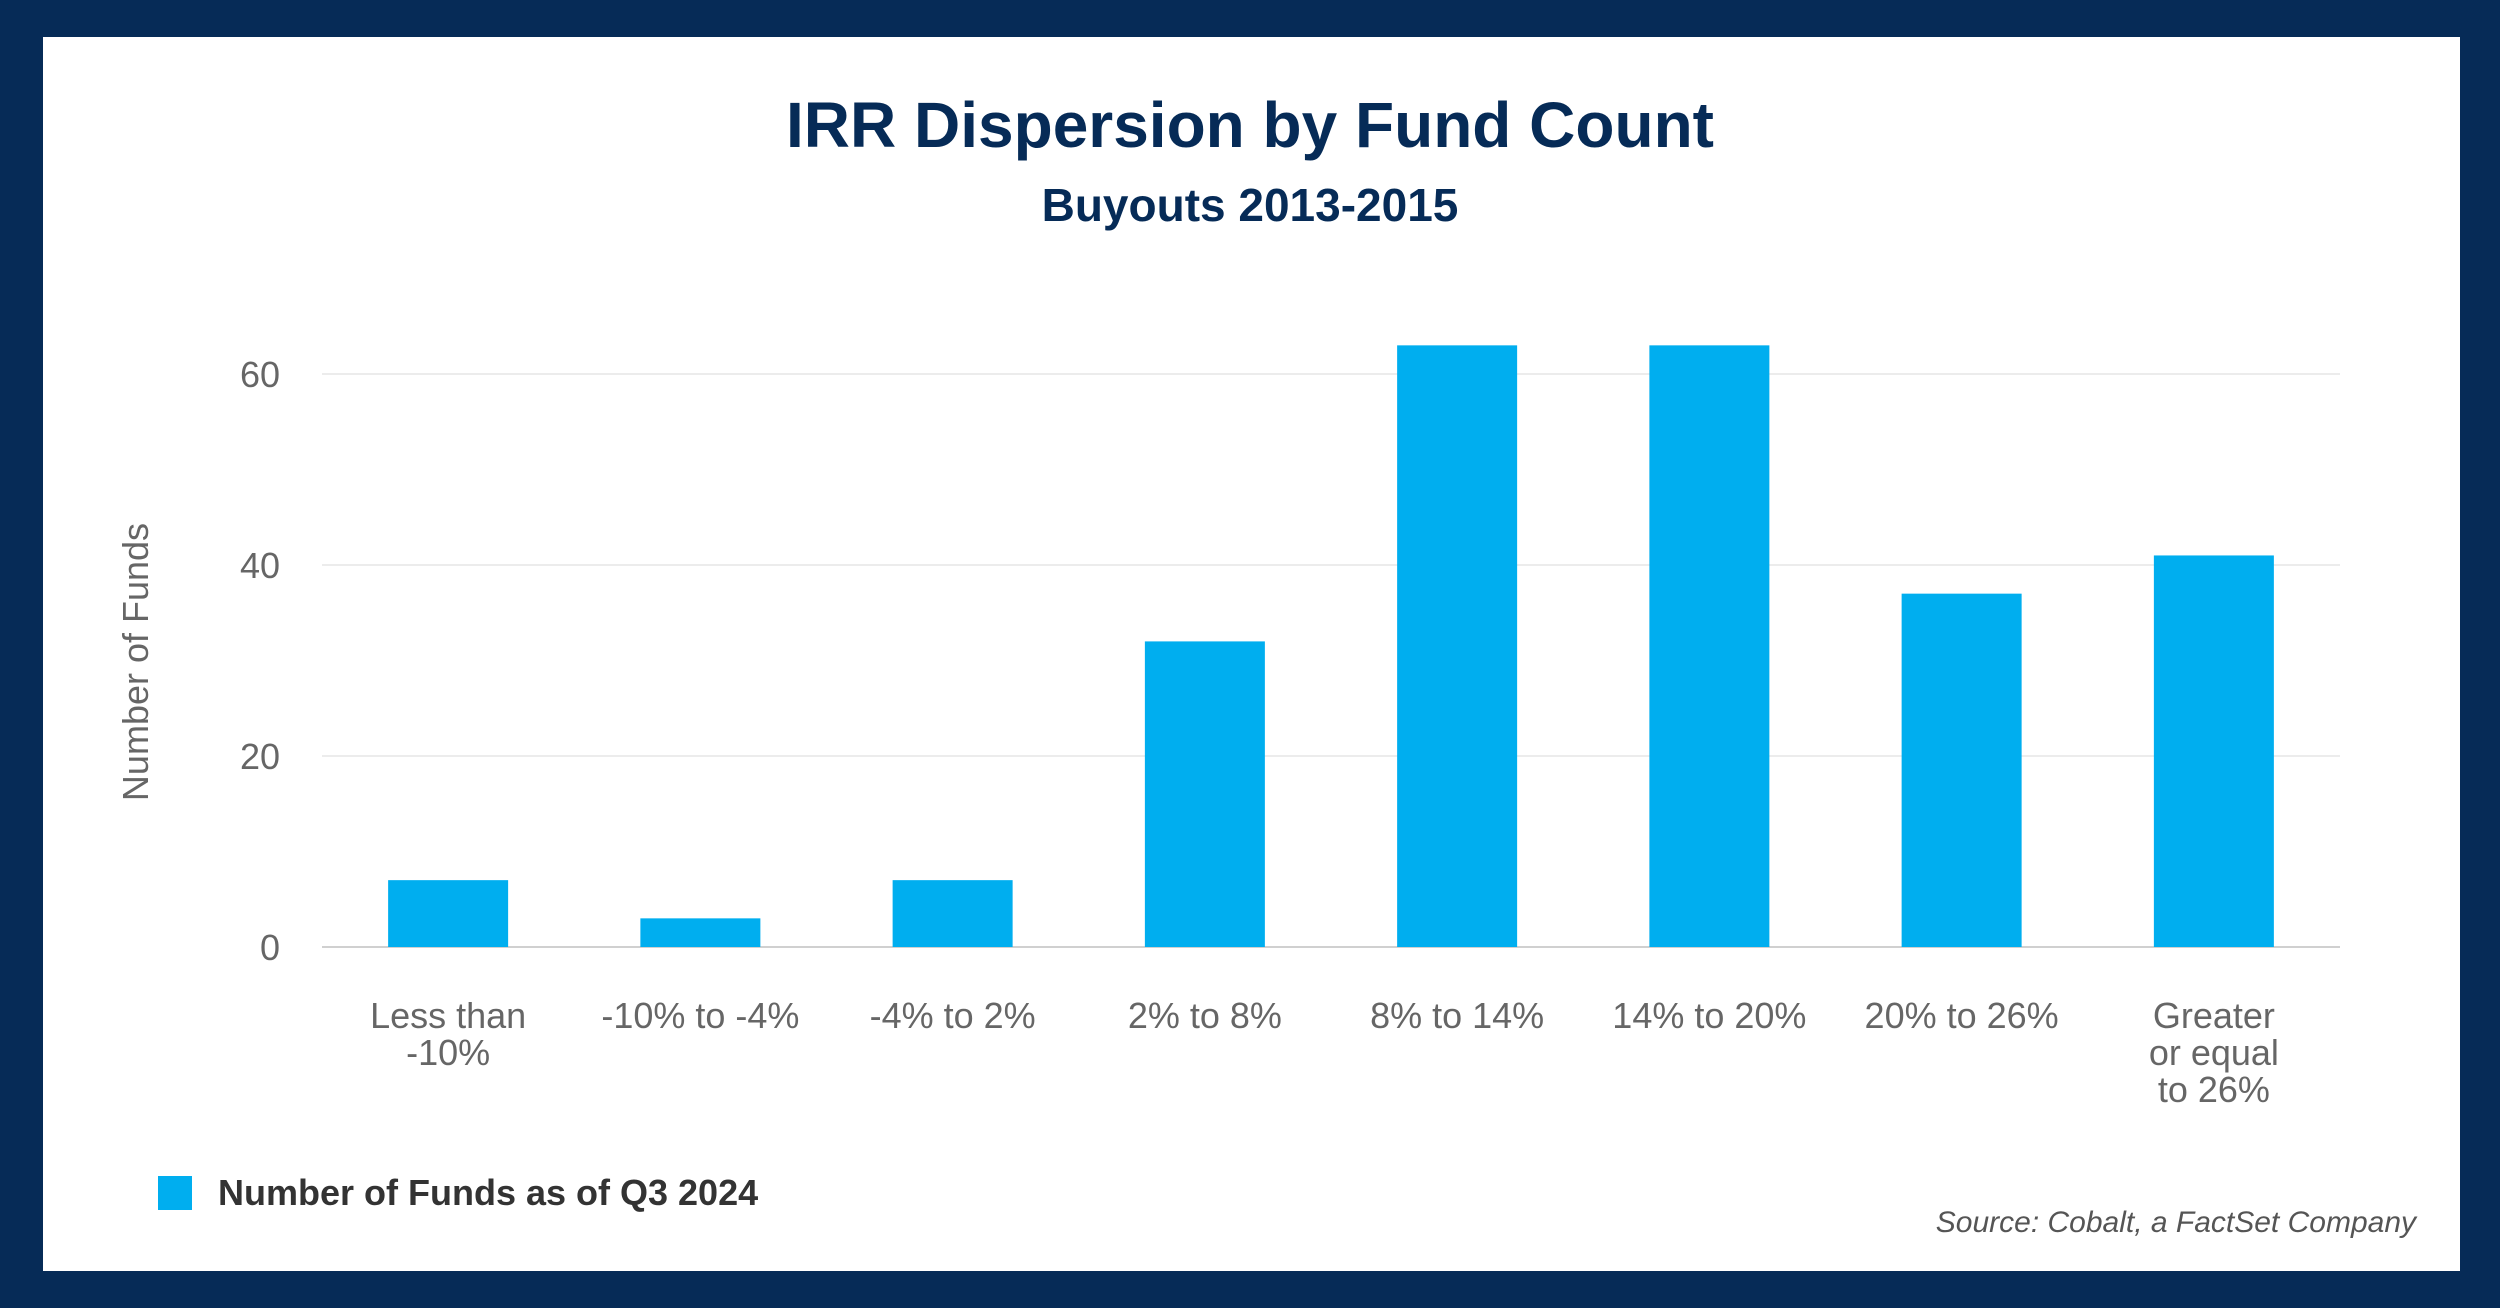 This screenshot has height=1308, width=2500. Describe the element at coordinates (2214, 1015) in the screenshot. I see `x-tick-label: Greater` at that location.